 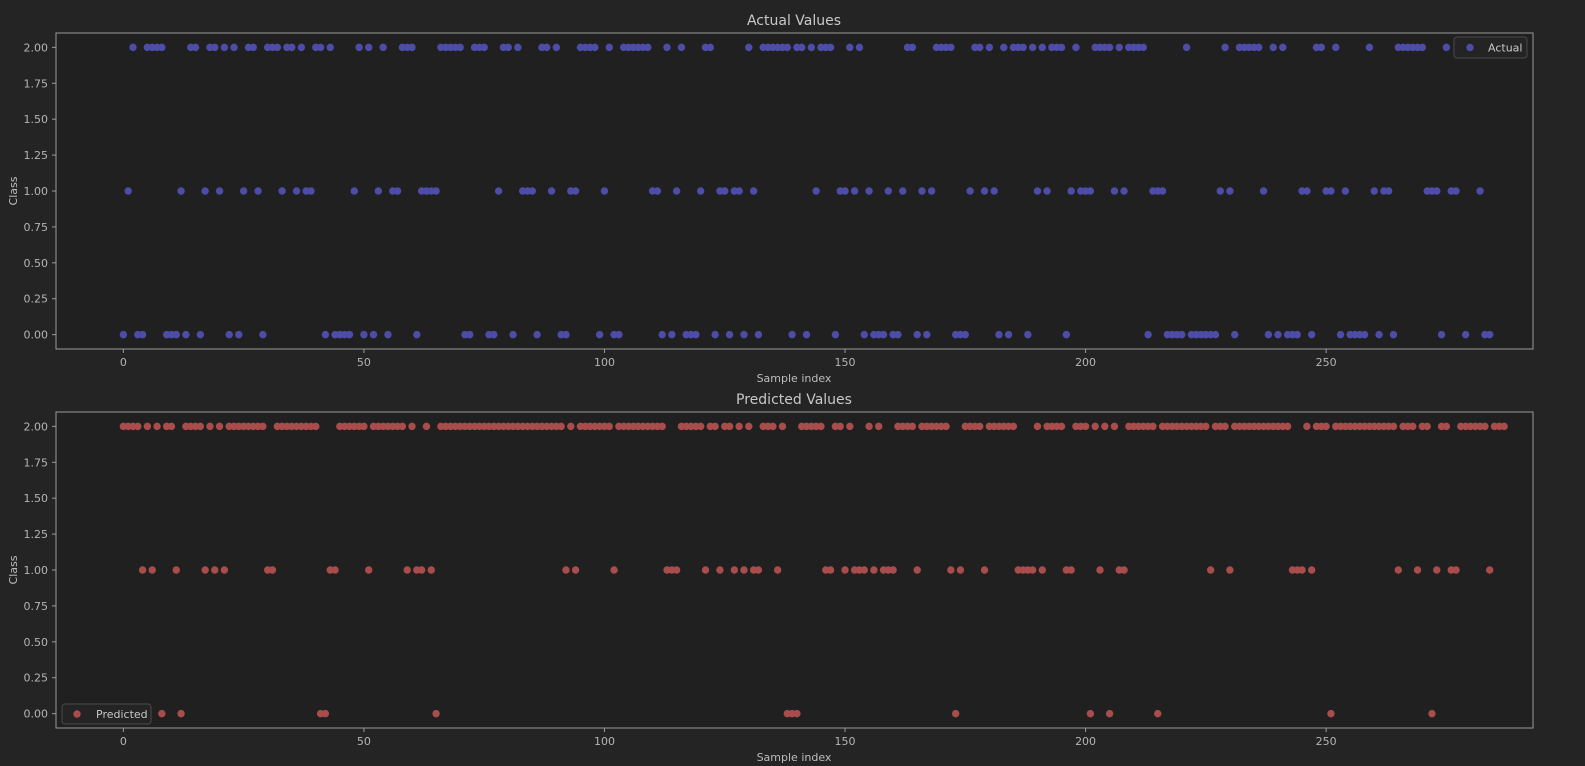 What do you see at coordinates (122, 714) in the screenshot?
I see `predicted-legend-label: Predicted` at bounding box center [122, 714].